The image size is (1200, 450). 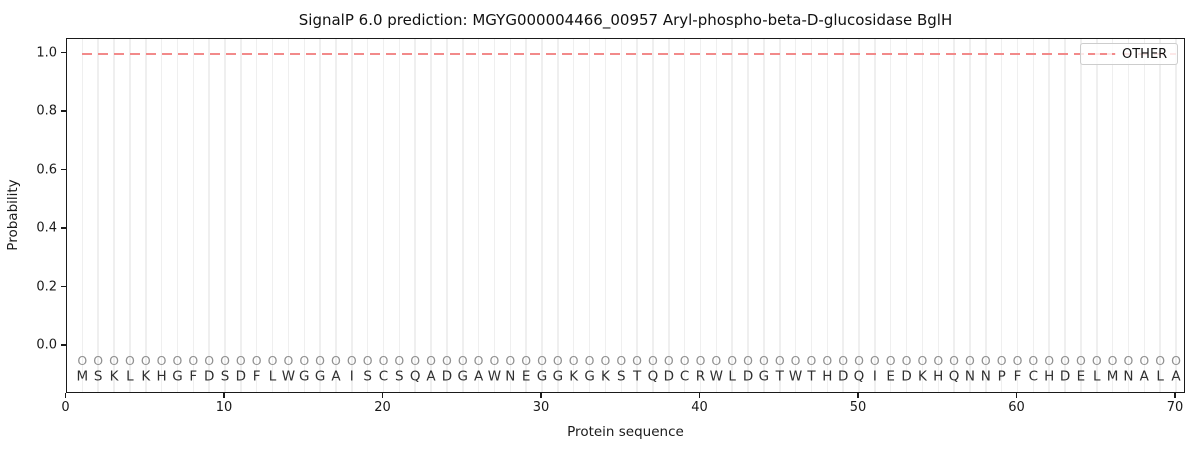 What do you see at coordinates (629, 53) in the screenshot?
I see `other-probability-line` at bounding box center [629, 53].